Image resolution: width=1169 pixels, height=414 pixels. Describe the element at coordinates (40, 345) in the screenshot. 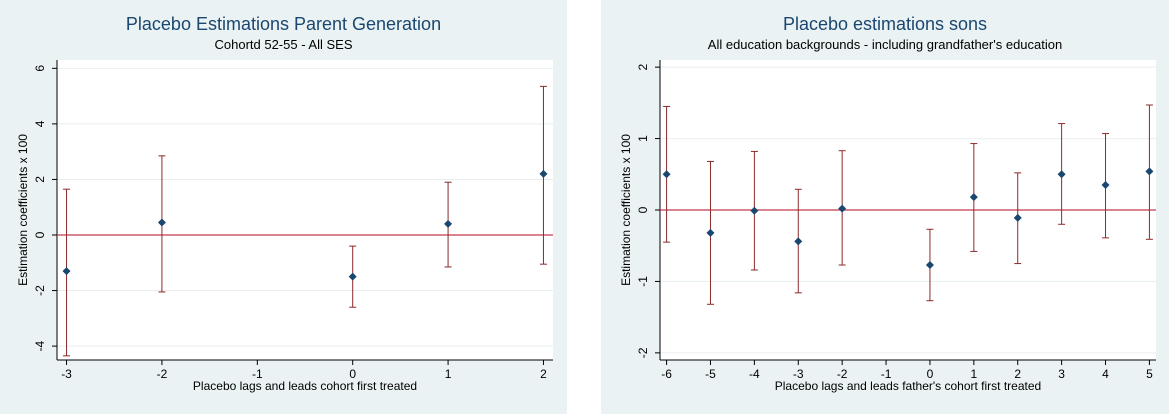

I see `y-tick-label: -4` at that location.